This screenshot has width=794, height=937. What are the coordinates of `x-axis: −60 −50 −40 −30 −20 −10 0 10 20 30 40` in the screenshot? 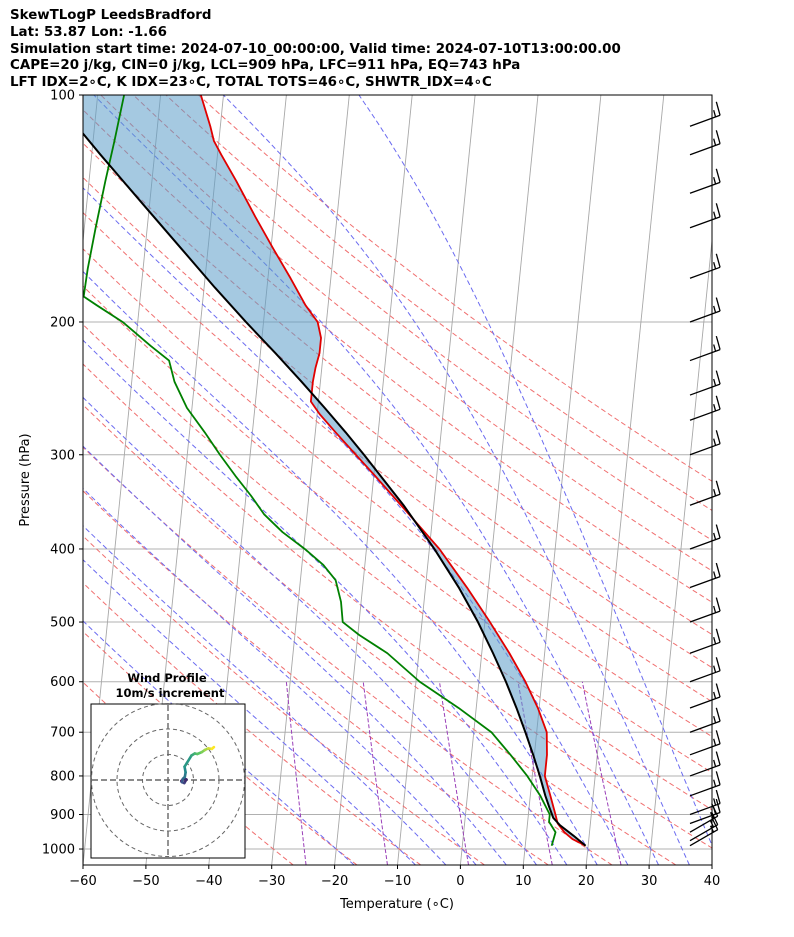 It's located at (394, 877).